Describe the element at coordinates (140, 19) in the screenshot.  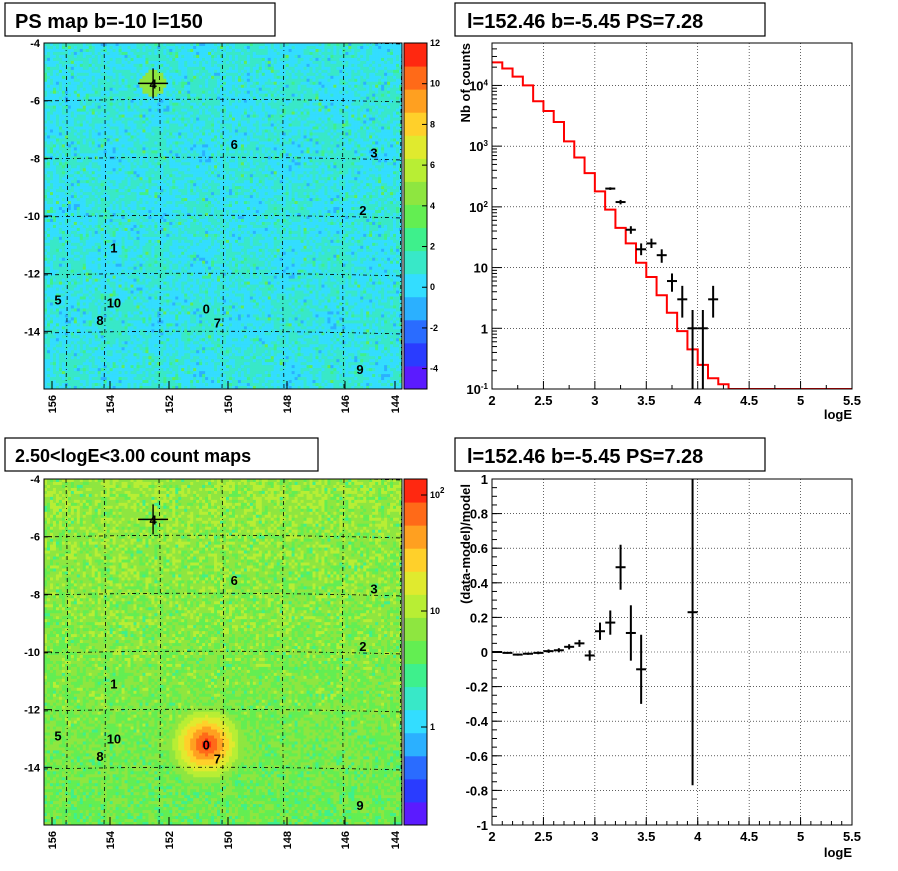
I see `ps-map-title-box` at that location.